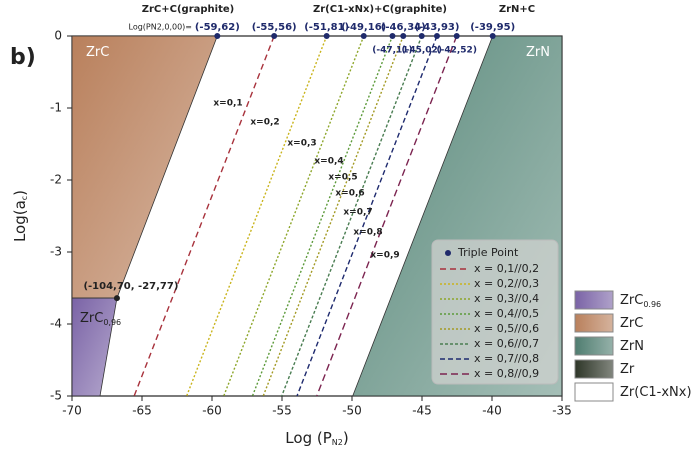 The height and width of the screenshot is (464, 698). Describe the element at coordinates (20, 193) in the screenshot. I see `y-axis-title-part: )` at that location.